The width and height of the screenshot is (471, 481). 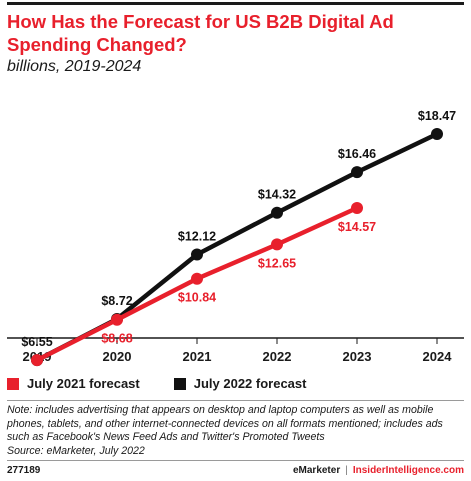 I want to click on data-label-2022-2022: $14.32, so click(x=277, y=195).